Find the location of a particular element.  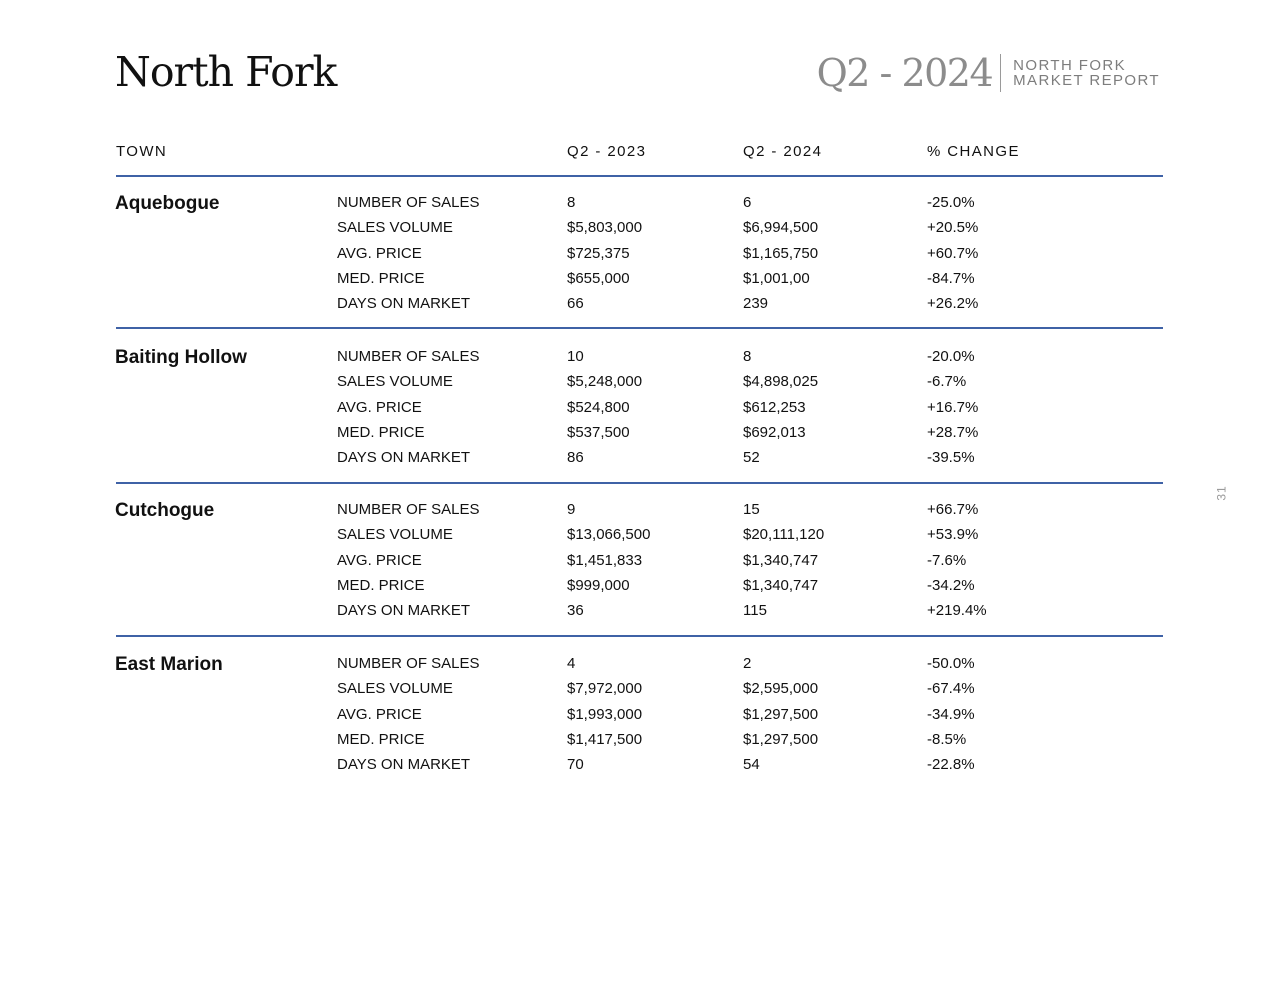

q2-2024-value: $20,111,120 is located at coordinates (784, 535).